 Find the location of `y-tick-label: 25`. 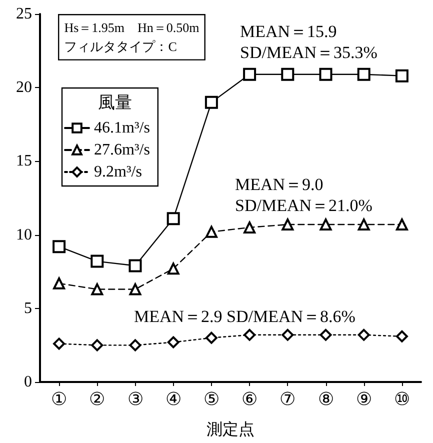

y-tick-label: 25 is located at coordinates (24, 14).